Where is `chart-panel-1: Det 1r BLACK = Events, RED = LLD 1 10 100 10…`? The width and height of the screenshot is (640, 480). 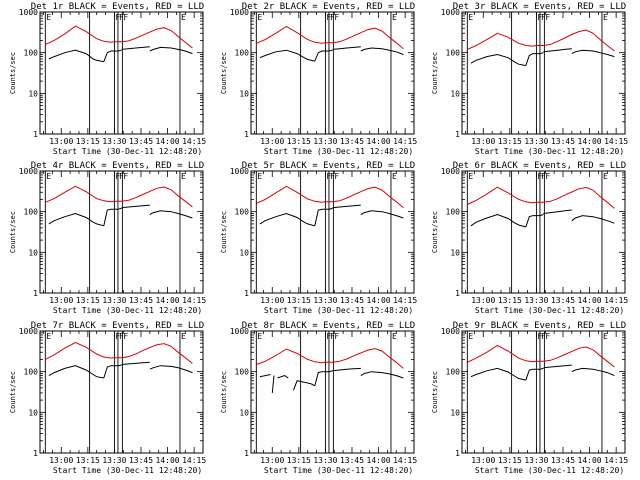
chart-panel-1: Det 1r BLACK = Events, RED = LLD 1 10 100 10… is located at coordinates (107, 79).